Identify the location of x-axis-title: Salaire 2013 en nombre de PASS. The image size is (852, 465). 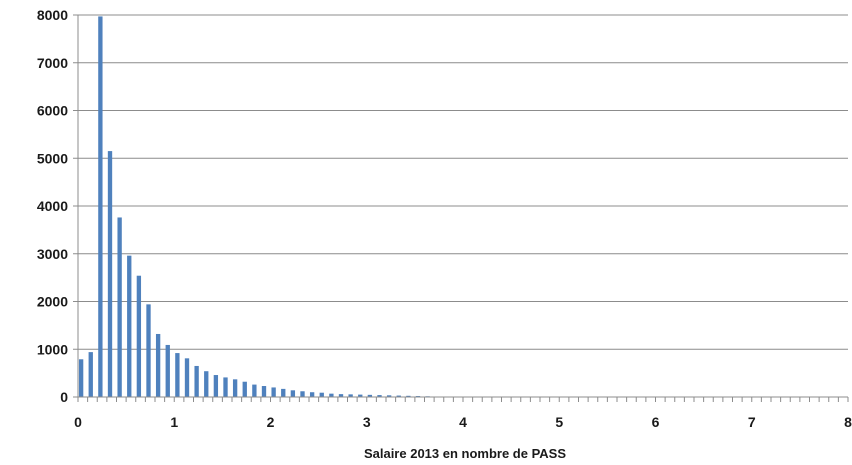
(465, 453).